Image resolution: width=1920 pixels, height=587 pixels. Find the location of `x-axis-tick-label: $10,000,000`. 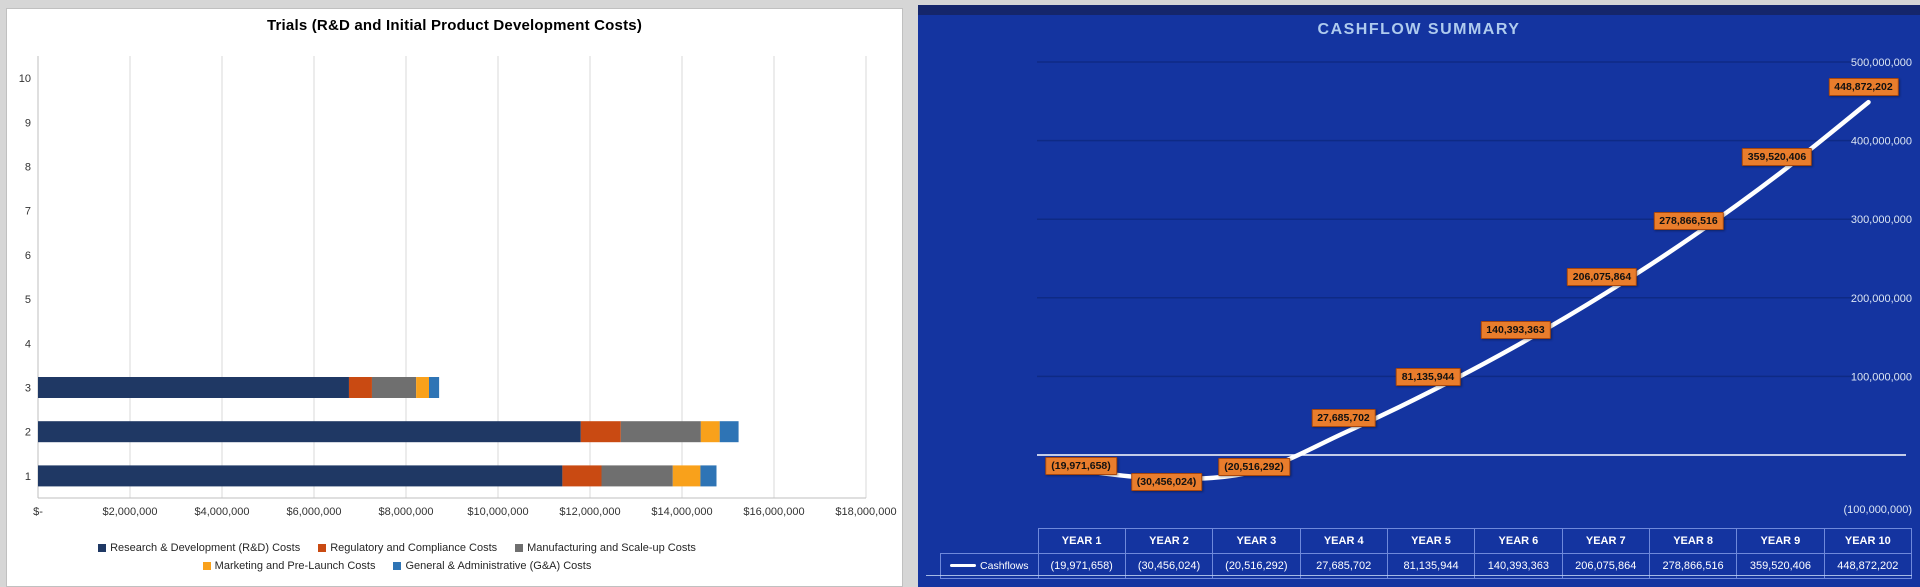

x-axis-tick-label: $10,000,000 is located at coordinates (497, 512).